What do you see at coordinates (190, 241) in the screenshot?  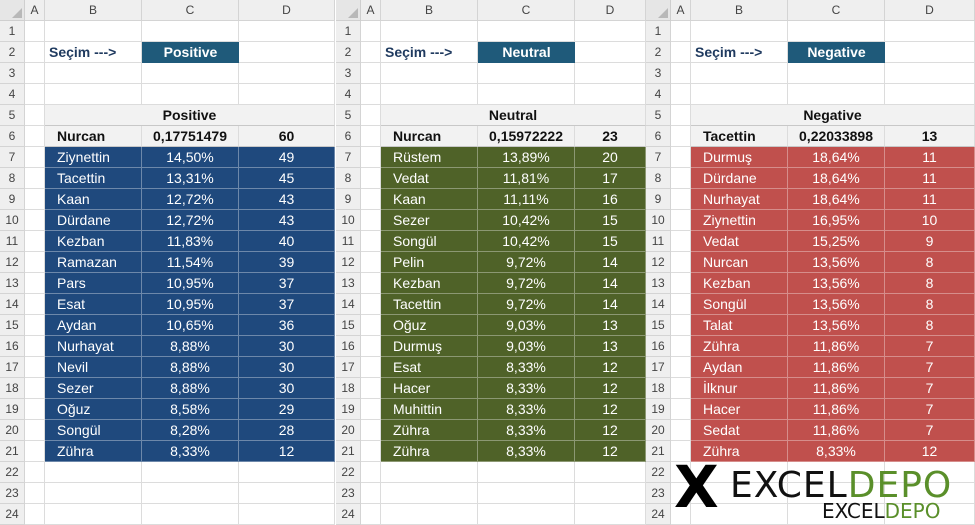 I see `table-row-percent: 11,83%` at bounding box center [190, 241].